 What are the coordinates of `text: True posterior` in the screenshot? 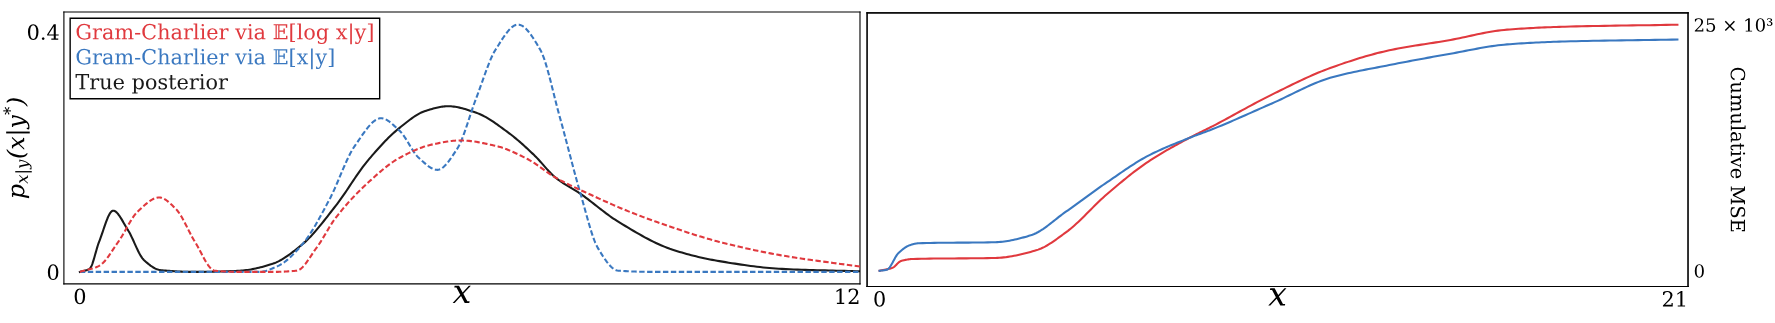 It's located at (151, 83).